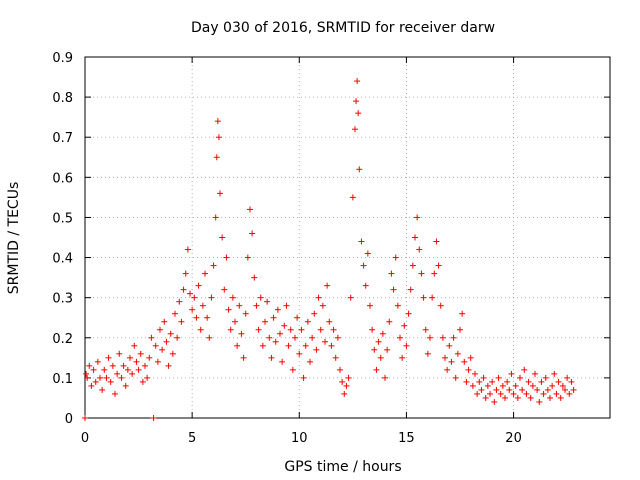 This screenshot has width=640, height=480. Describe the element at coordinates (342, 467) in the screenshot. I see `x-axis-label: GPS time / hours` at that location.